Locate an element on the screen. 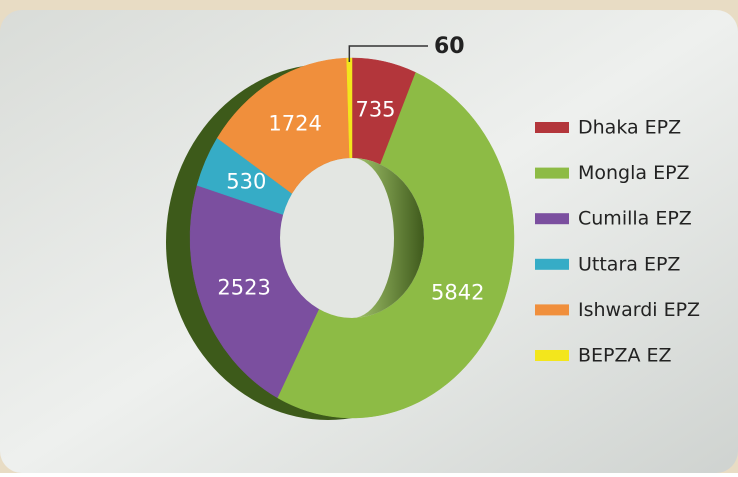 This screenshot has height=477, width=738. legend-label: Dhaka EPZ is located at coordinates (629, 128).